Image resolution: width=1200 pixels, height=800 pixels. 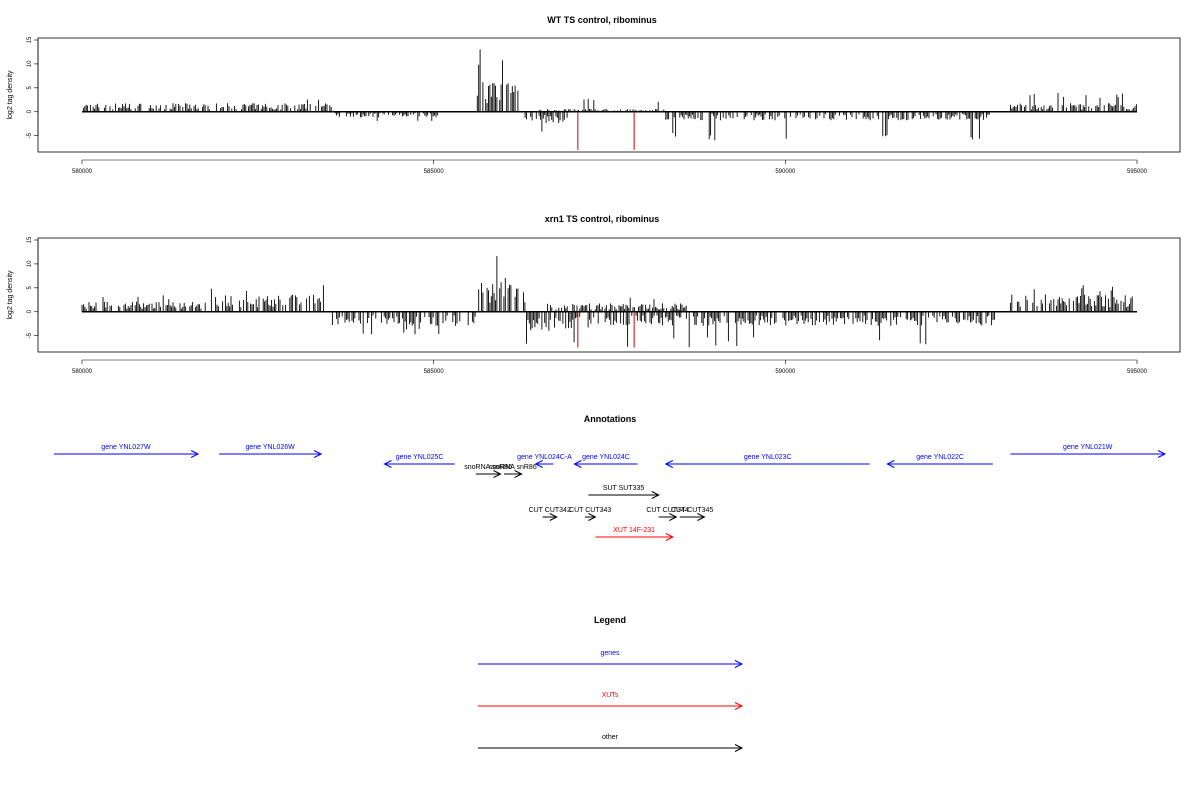 I want to click on legend-title: Legend, so click(x=610, y=620).